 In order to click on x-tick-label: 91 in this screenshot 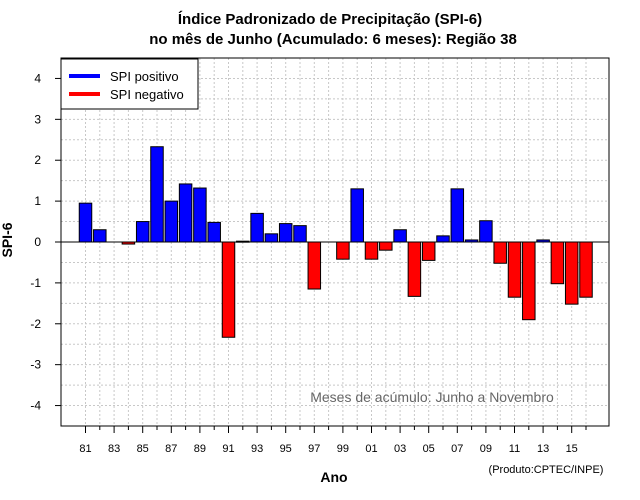, I will do `click(228, 449)`.